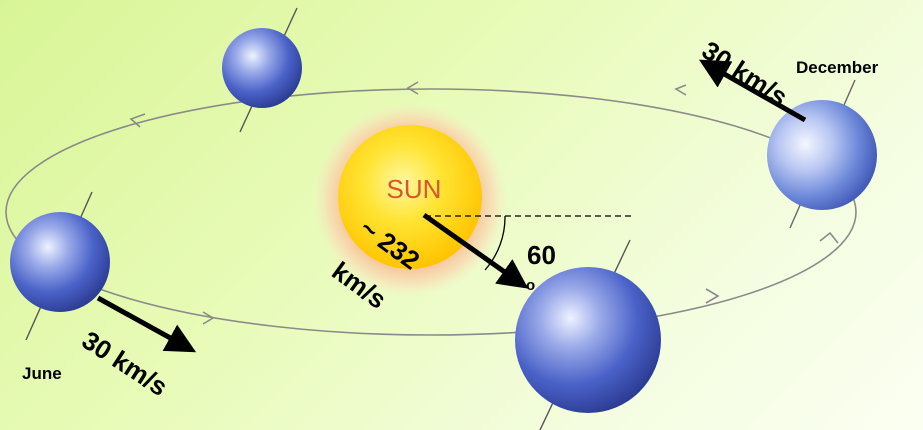  I want to click on earth-december, so click(822, 154).